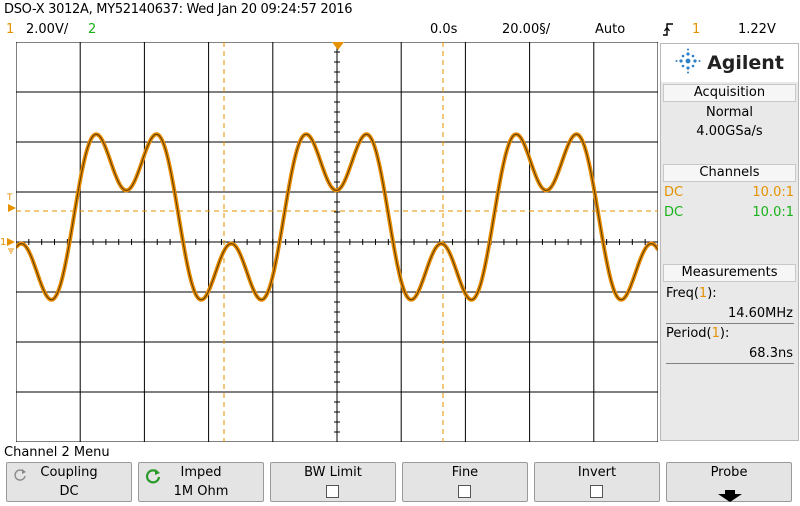 The height and width of the screenshot is (506, 800). Describe the element at coordinates (729, 273) in the screenshot. I see `measurements-section-title: Measurements` at that location.